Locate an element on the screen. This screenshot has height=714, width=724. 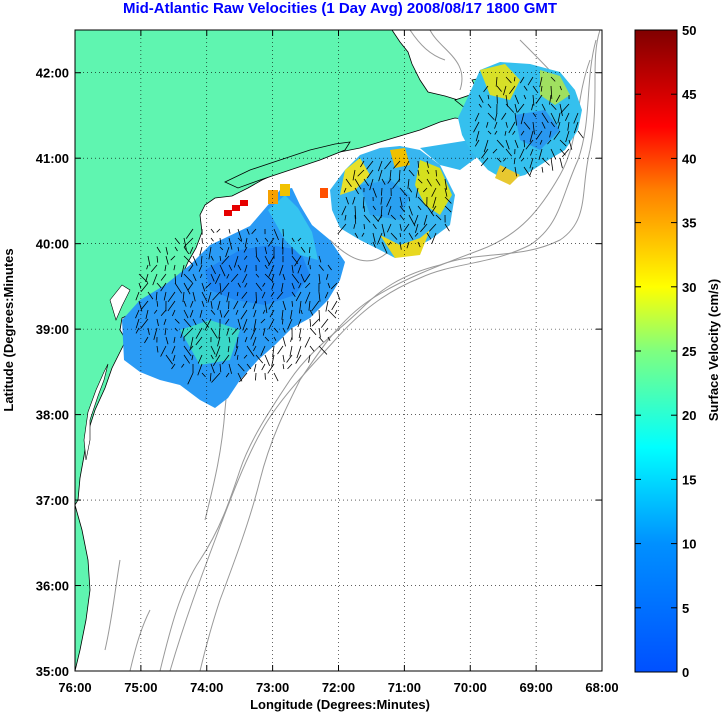
colorbar-tick-label: 50 is located at coordinates (689, 30).